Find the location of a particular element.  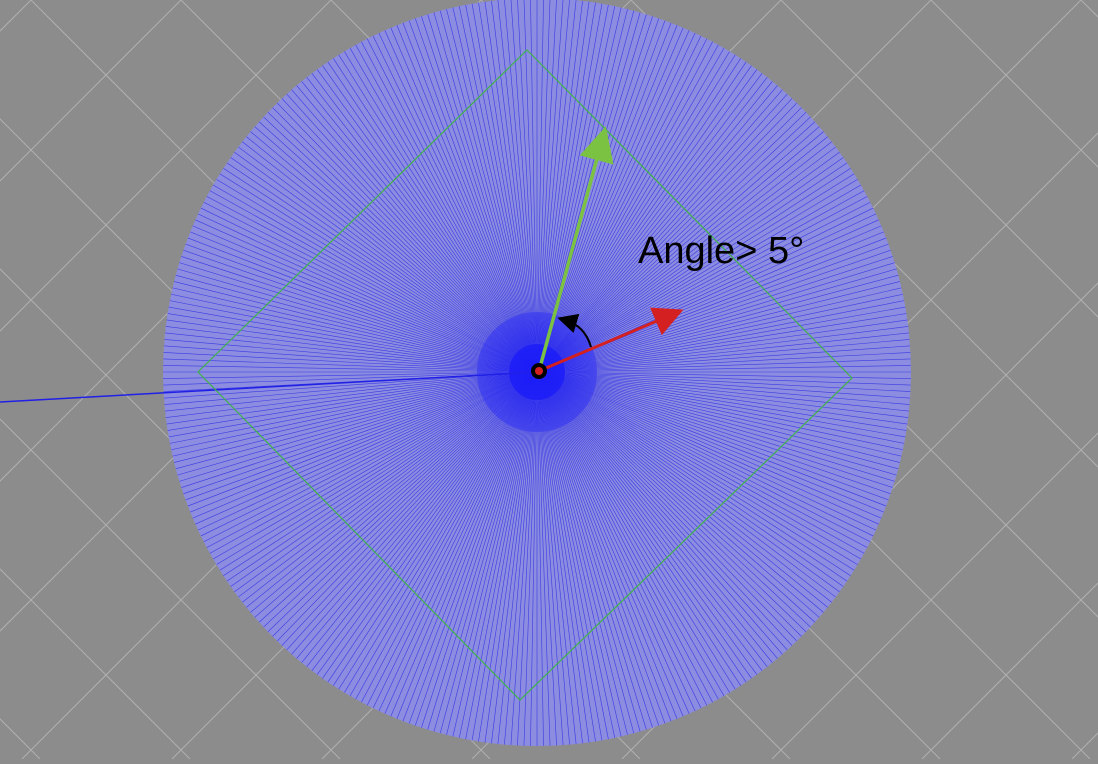

green-arrow is located at coordinates (575, 249).